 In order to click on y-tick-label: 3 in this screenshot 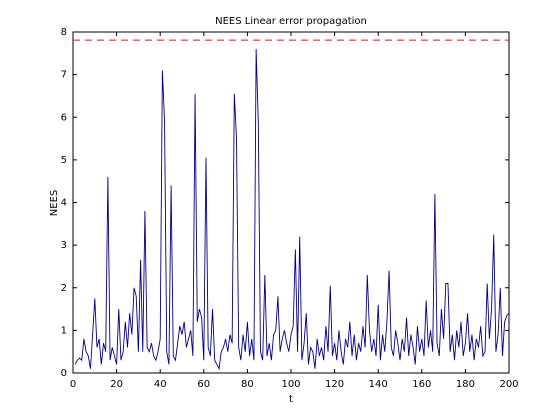, I will do `click(64, 245)`.